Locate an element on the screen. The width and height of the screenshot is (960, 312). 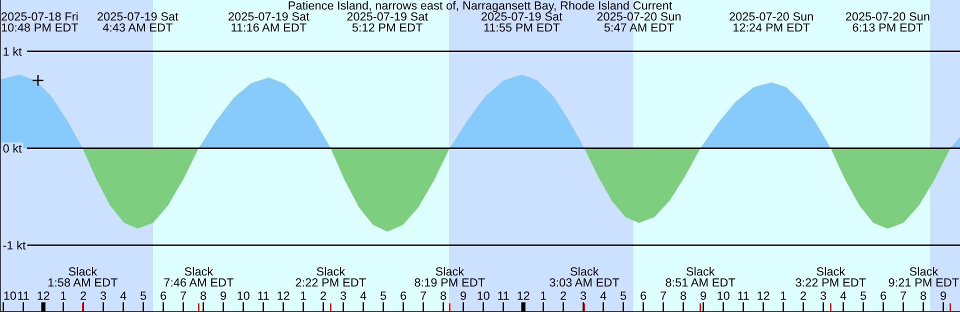
annotation: Slack 1:58 AM EDT is located at coordinates (83, 276).